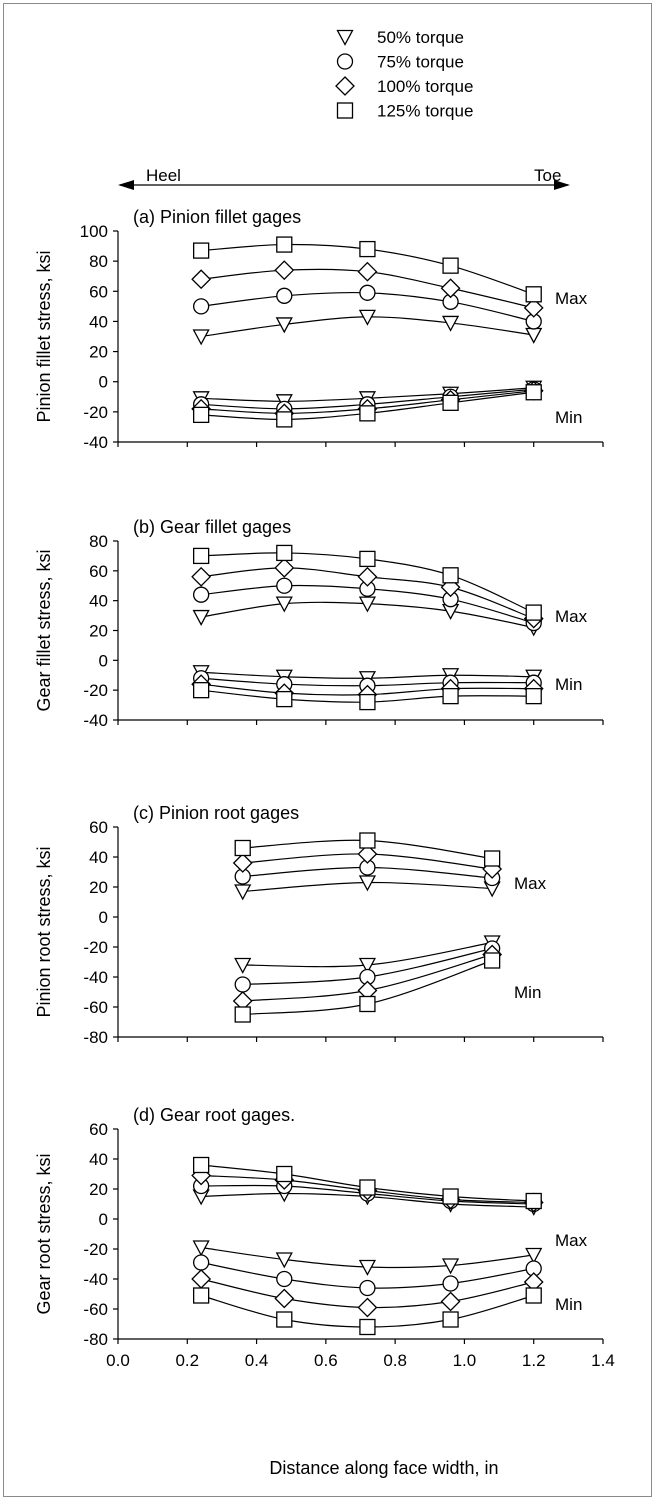 This screenshot has width=657, height=1501. Describe the element at coordinates (44, 1233) in the screenshot. I see `y-axis-title: Gear root stress, ksi` at that location.